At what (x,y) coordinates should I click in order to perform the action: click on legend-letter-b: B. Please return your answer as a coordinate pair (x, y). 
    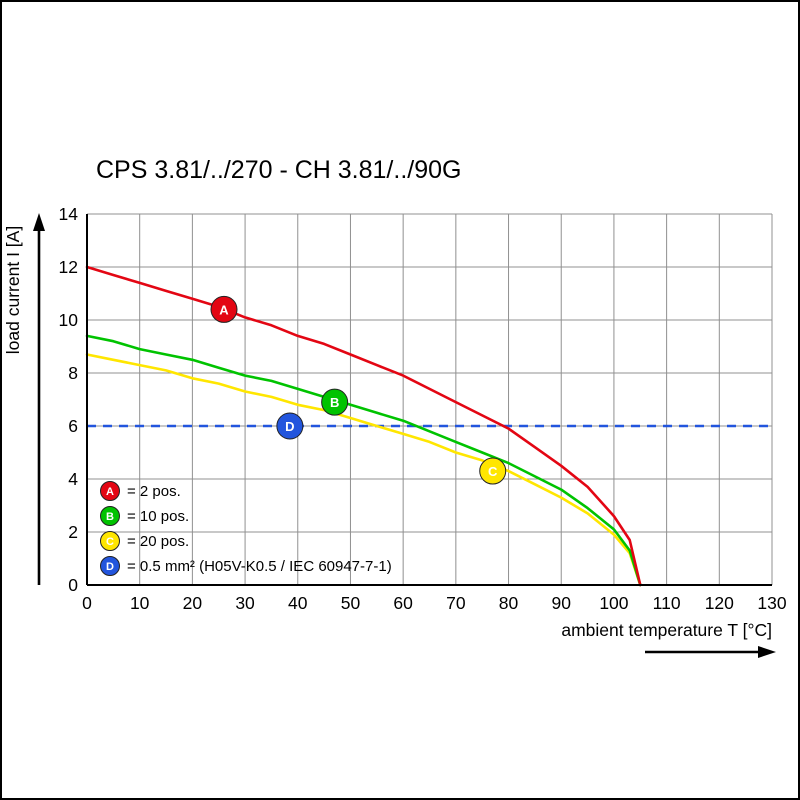
    Looking at the image, I should click on (110, 517).